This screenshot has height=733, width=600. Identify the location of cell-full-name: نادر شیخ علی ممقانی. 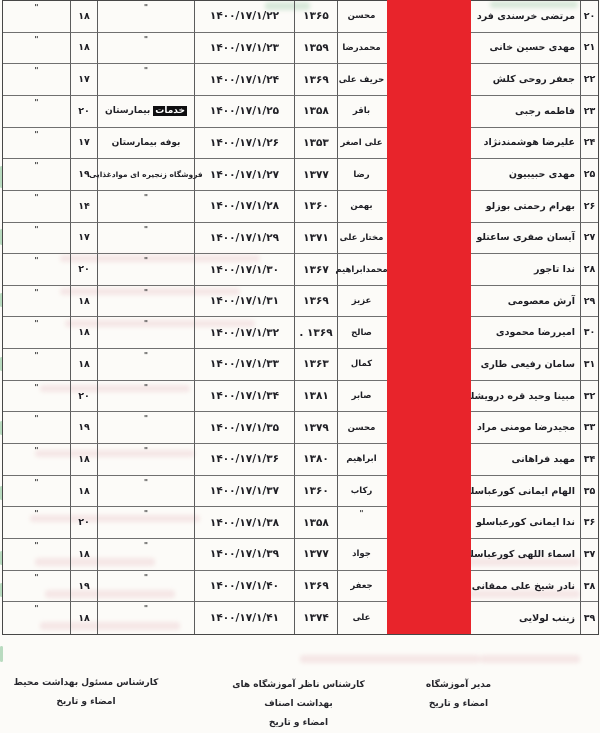
(524, 586).